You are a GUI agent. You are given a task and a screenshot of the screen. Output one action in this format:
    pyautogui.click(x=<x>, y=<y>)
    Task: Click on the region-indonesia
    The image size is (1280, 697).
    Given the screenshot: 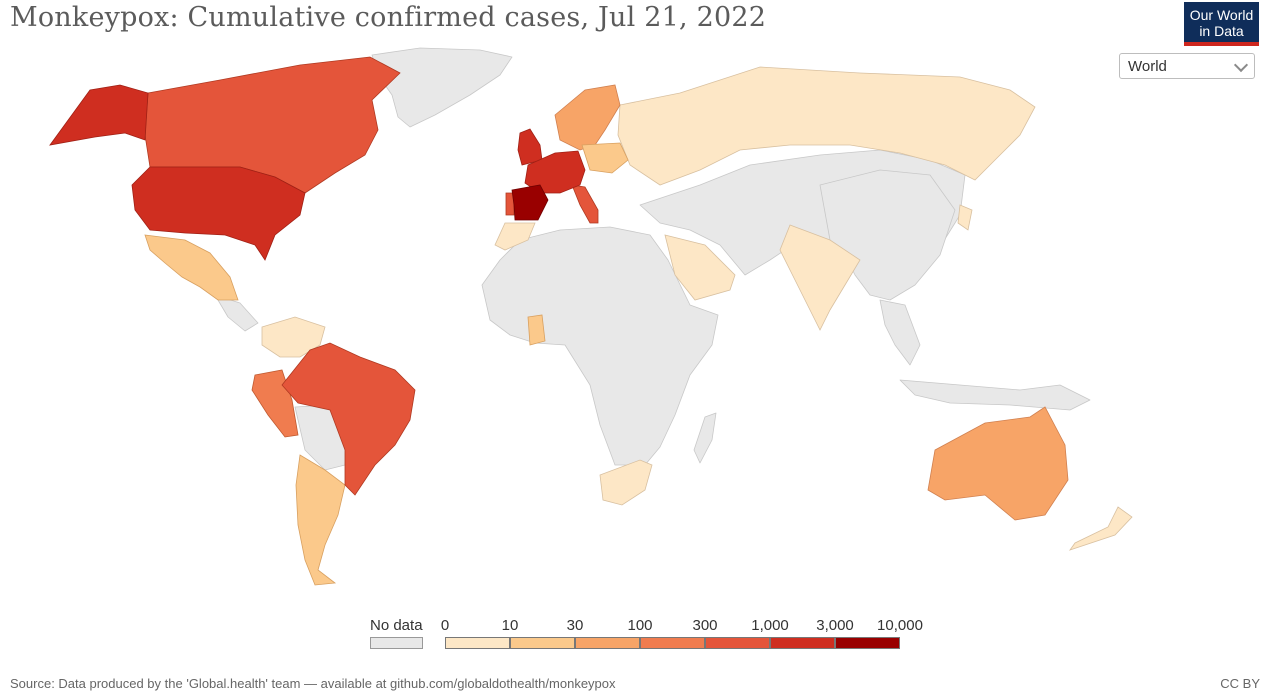 What is the action you would take?
    pyautogui.click(x=995, y=395)
    